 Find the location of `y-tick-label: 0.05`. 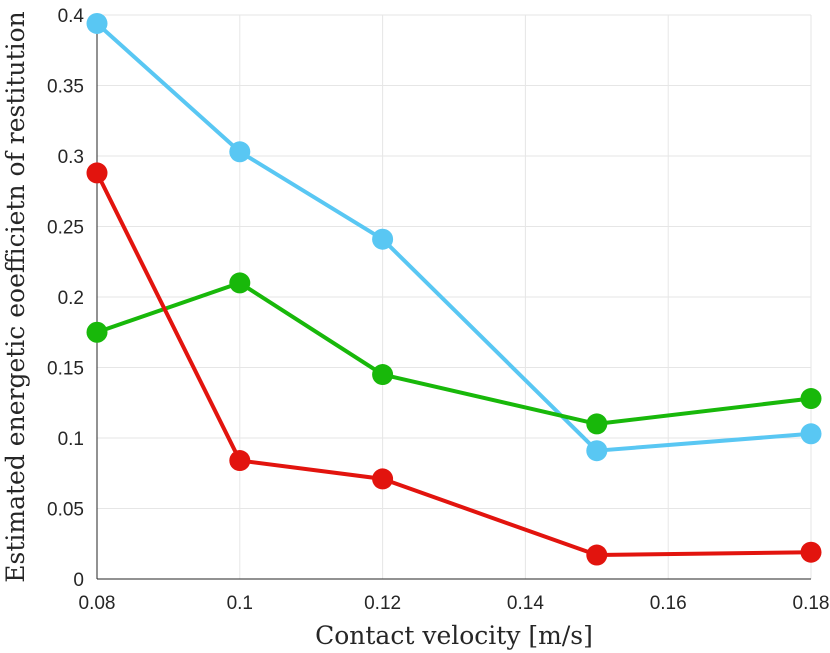

y-tick-label: 0.05 is located at coordinates (65, 510).